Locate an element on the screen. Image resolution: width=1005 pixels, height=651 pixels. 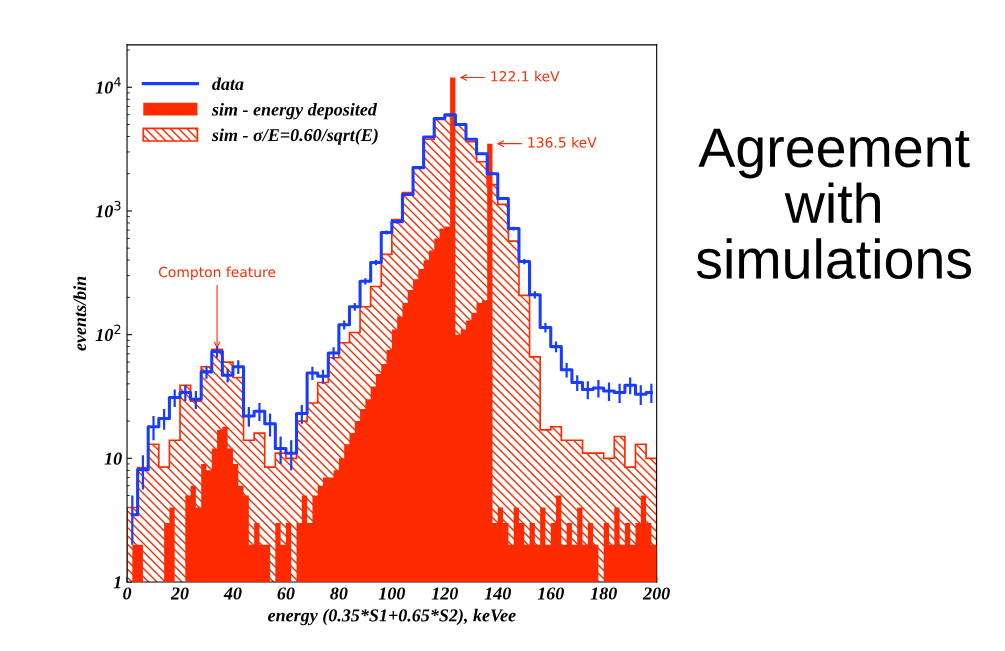
y-tick-label: 10$^{3}$ is located at coordinates (108, 209).